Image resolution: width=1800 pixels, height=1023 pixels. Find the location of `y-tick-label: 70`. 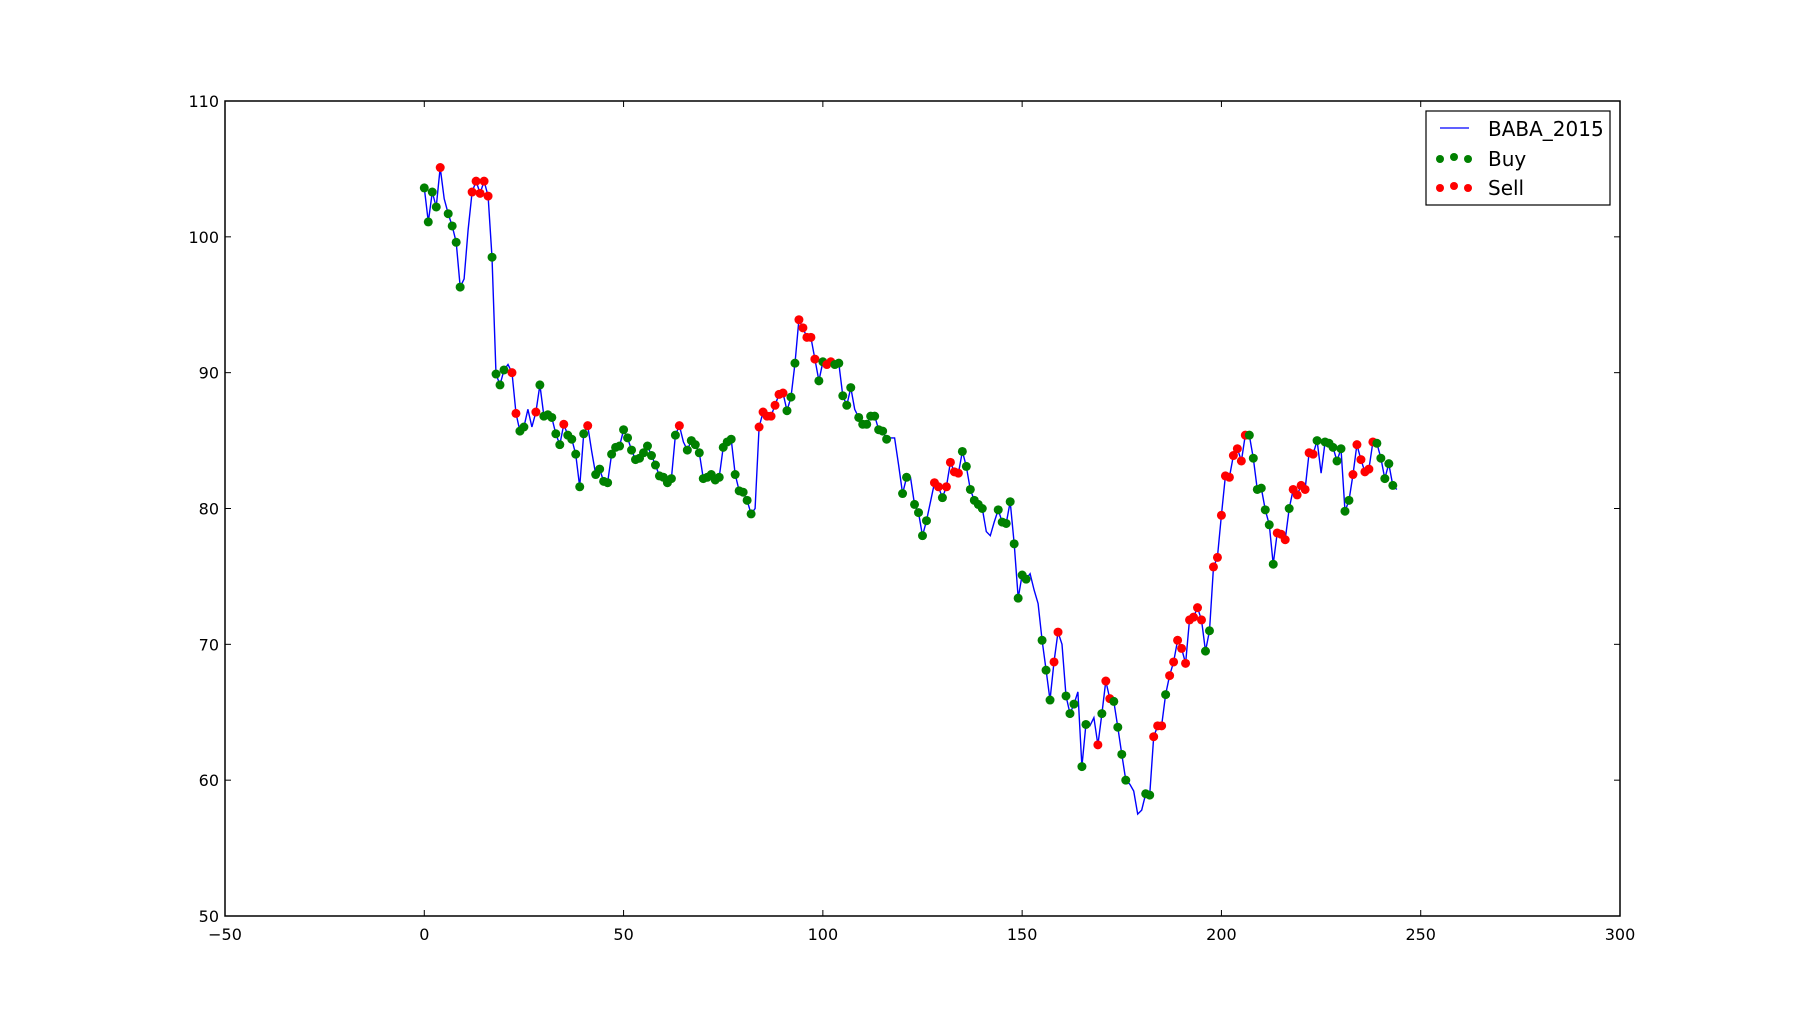

y-tick-label: 70 is located at coordinates (209, 644).